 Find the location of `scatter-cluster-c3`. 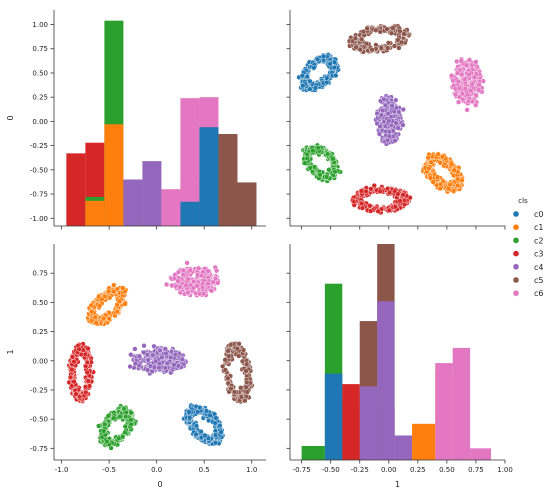

scatter-cluster-c3 is located at coordinates (81, 372).